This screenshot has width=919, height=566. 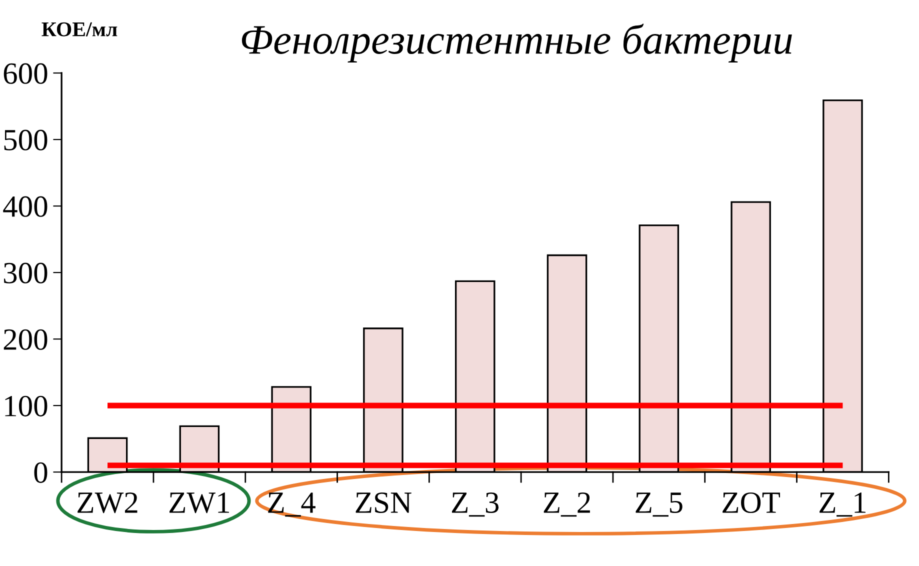 I want to click on x-tick-label: ZOT, so click(x=751, y=502).